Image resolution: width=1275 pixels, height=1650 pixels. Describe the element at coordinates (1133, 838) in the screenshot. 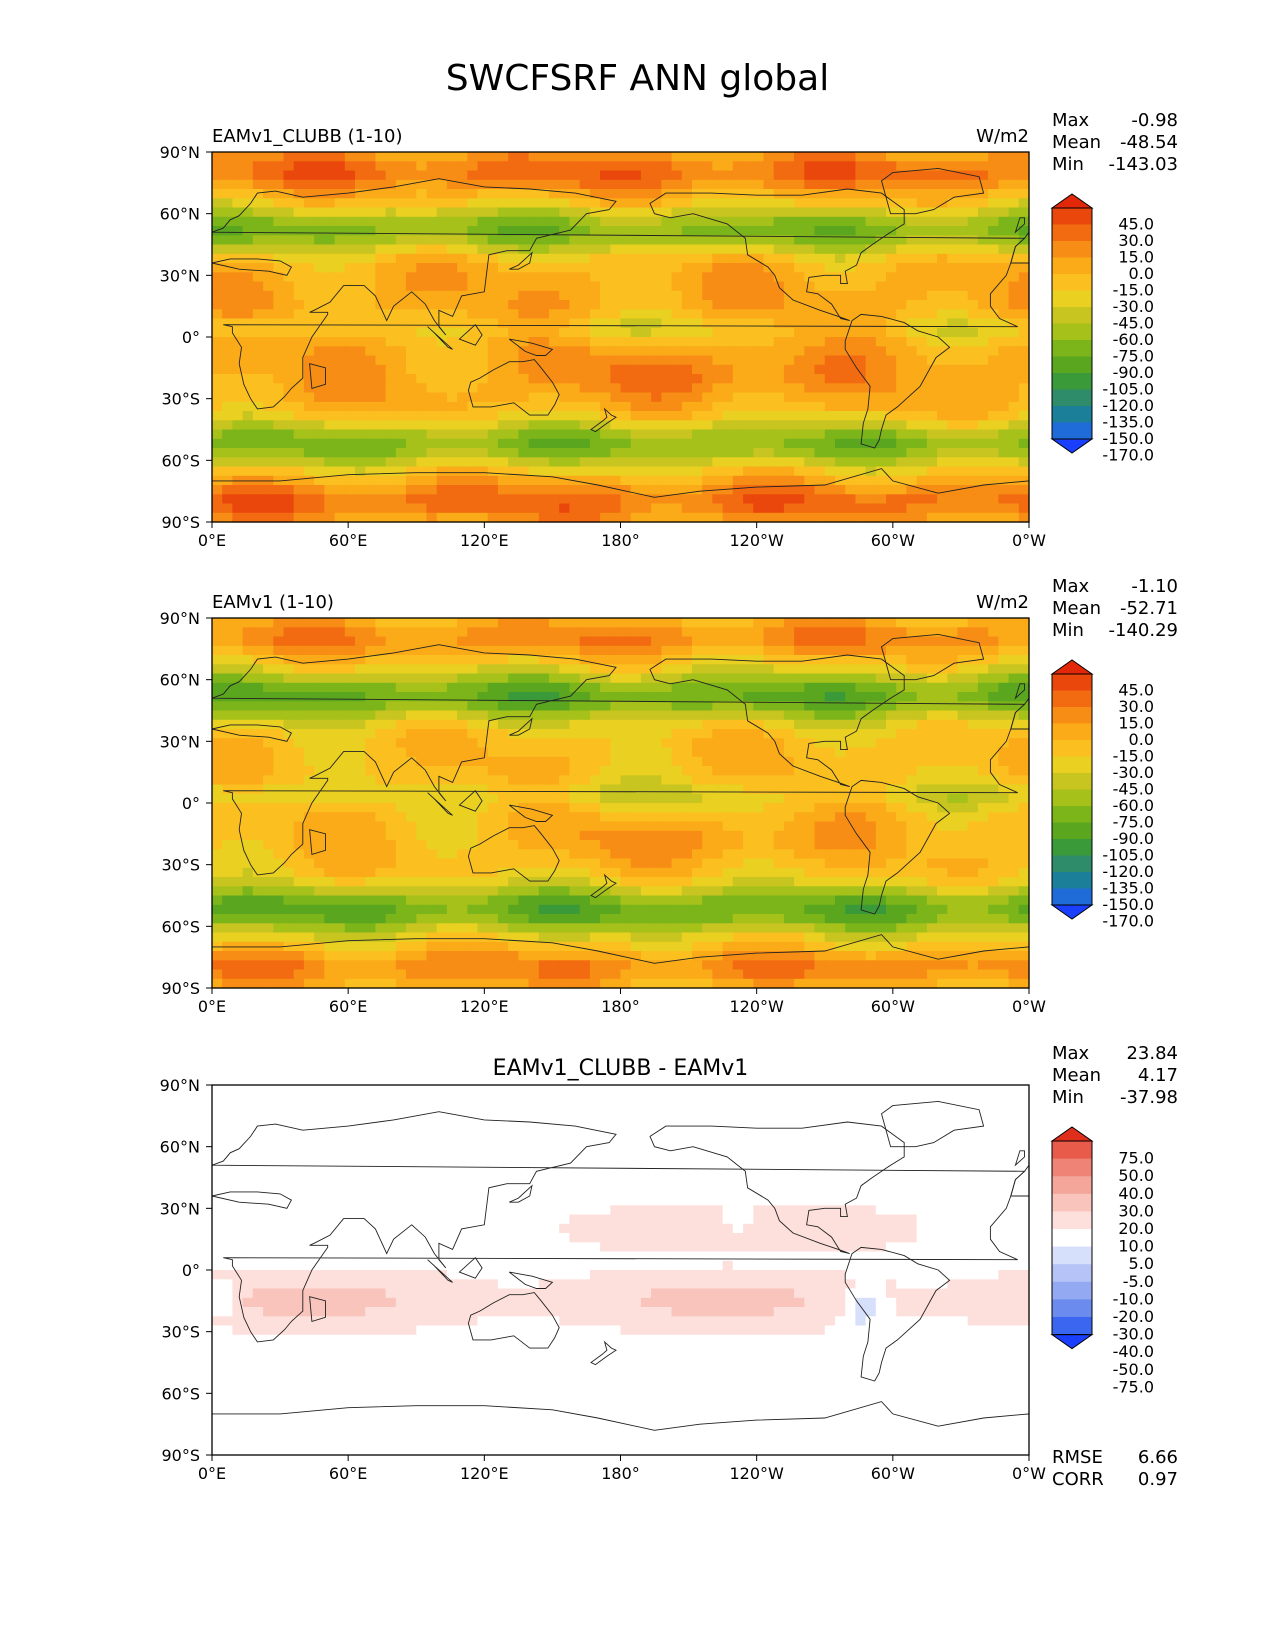

I see `colorbar-label: -90.0` at that location.